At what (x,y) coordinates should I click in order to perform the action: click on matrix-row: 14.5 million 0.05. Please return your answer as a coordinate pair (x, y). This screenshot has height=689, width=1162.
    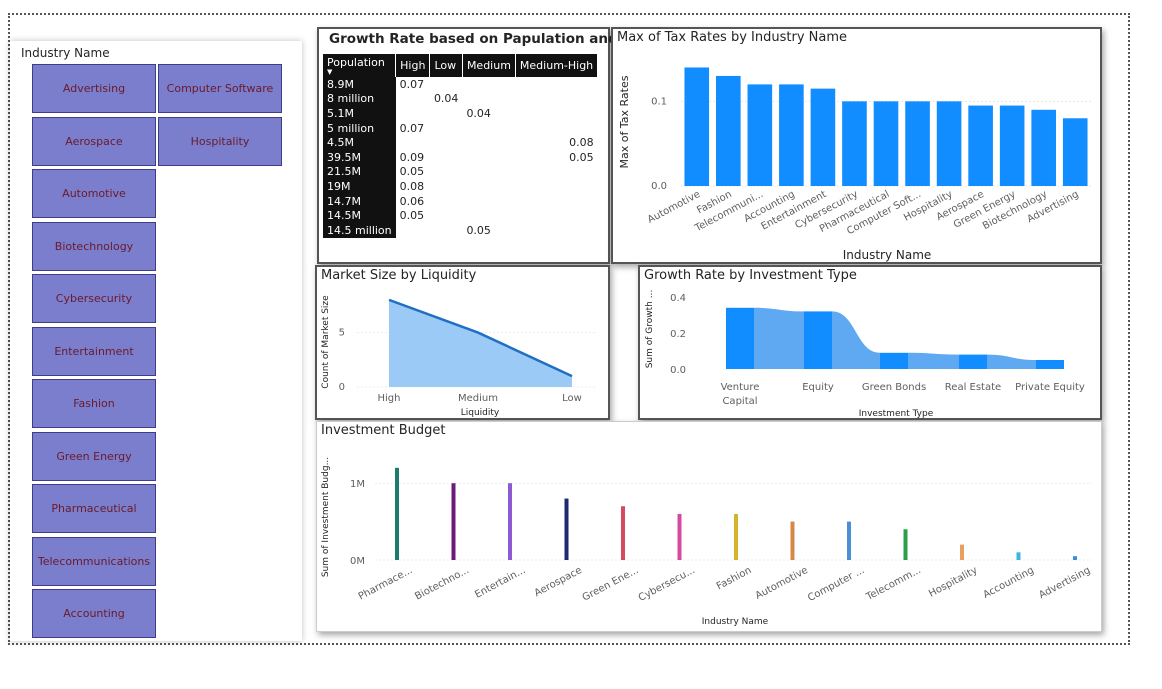
    Looking at the image, I should click on (460, 230).